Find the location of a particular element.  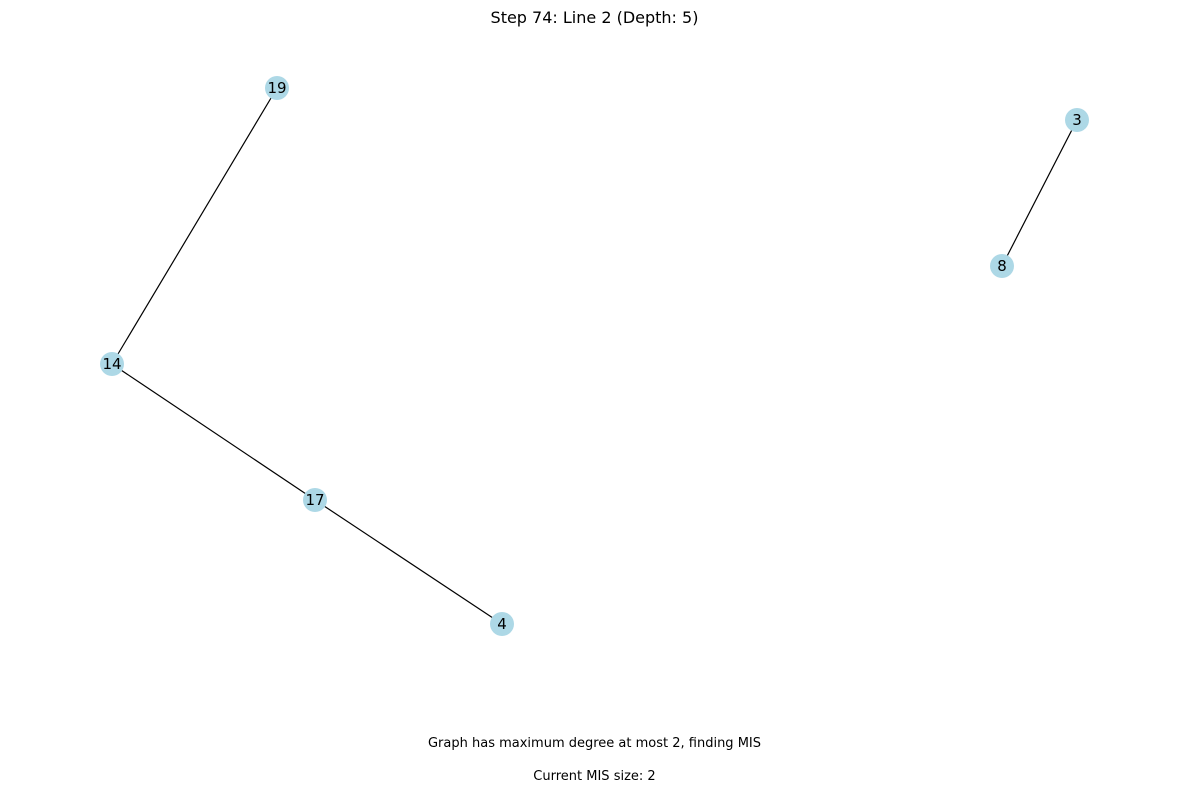

node-3: 3 is located at coordinates (1077, 120).